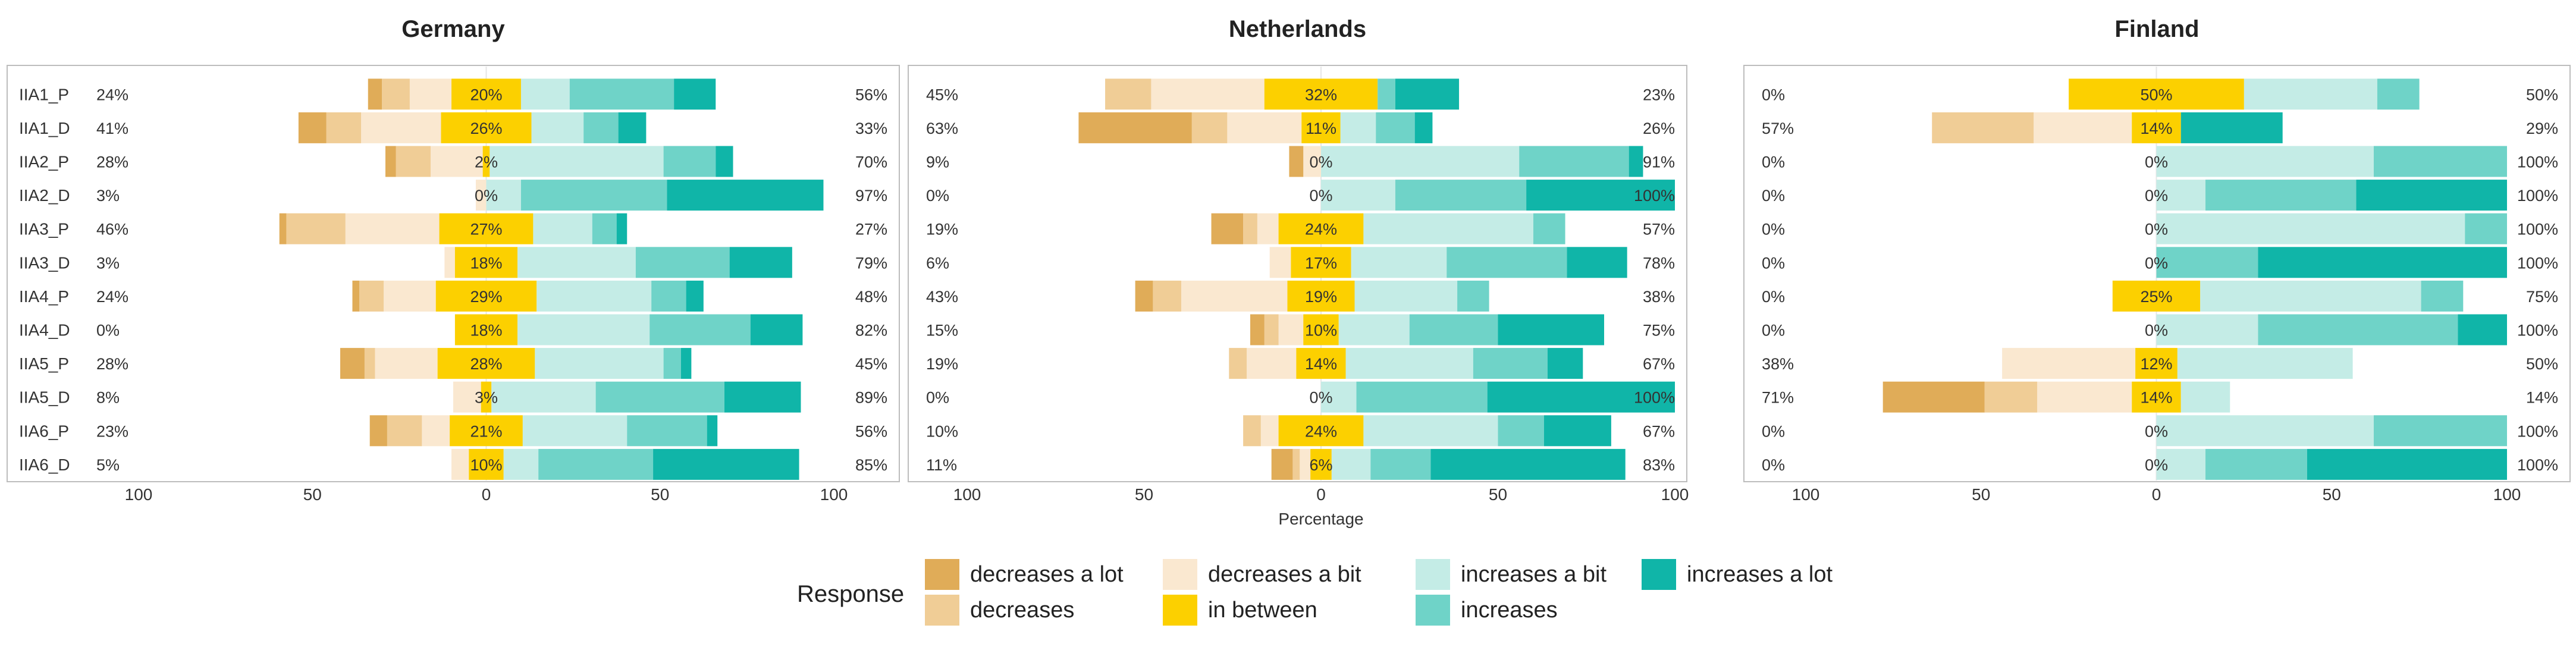  What do you see at coordinates (486, 162) in the screenshot?
I see `middle-percent-label: 2%` at bounding box center [486, 162].